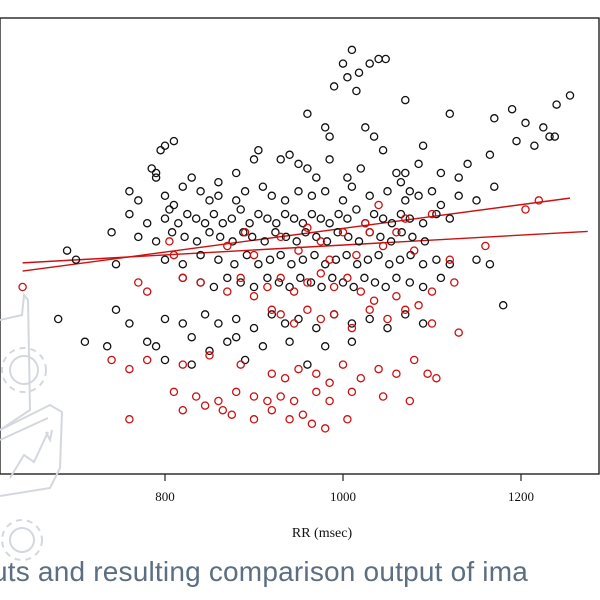 The height and width of the screenshot is (600, 600). What do you see at coordinates (305, 247) in the screenshot?
I see `regression-line` at bounding box center [305, 247].